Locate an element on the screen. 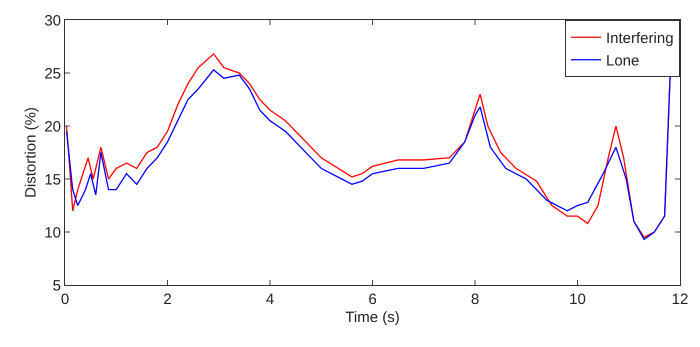  y-tick-label: 10 is located at coordinates (52, 233).